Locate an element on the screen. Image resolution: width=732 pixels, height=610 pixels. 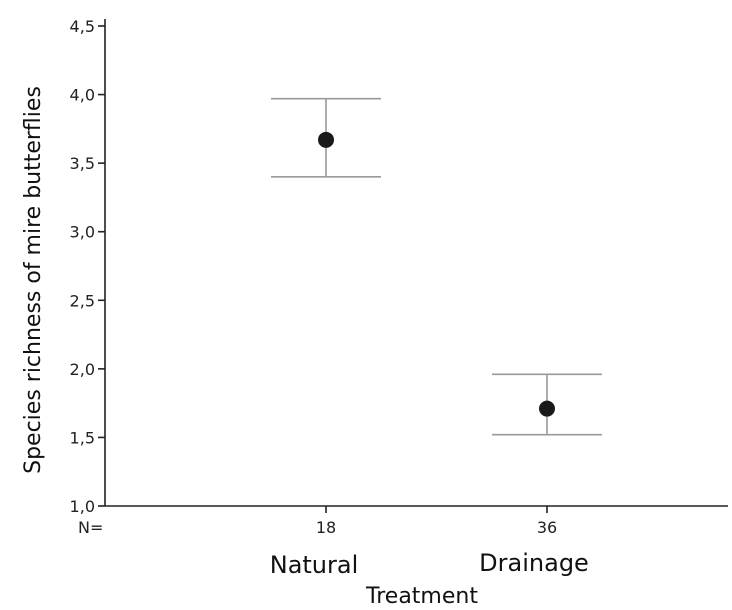
y-tick-label: 1,5 is located at coordinates (82, 437).